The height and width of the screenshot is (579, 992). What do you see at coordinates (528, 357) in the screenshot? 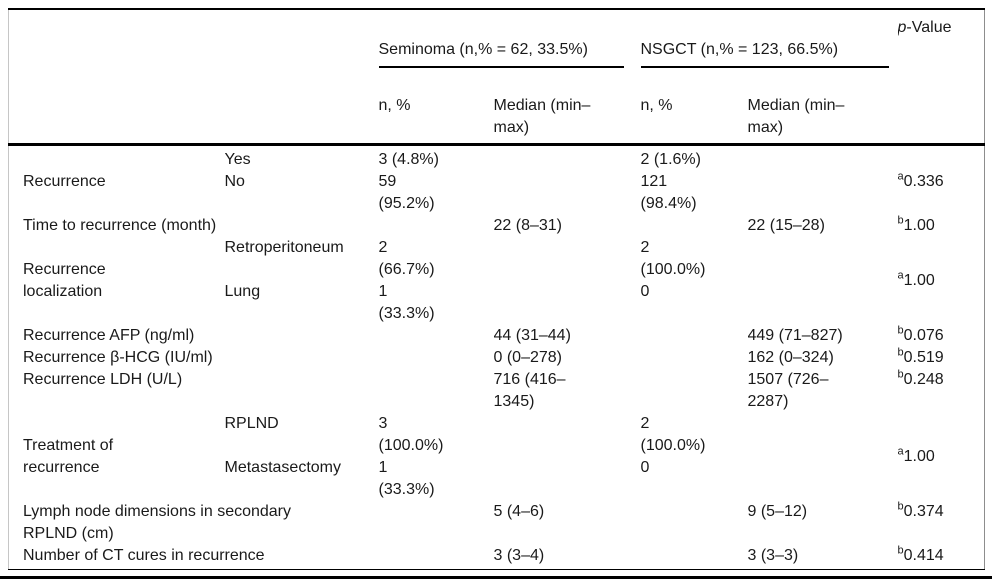
I see `cell-bhcg-seminoma-median: 0 (0–278)` at bounding box center [528, 357].